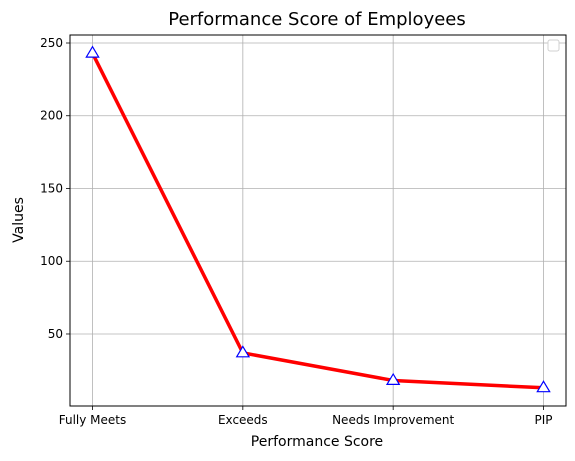  I want to click on y-tick-label: 250, so click(51, 43).